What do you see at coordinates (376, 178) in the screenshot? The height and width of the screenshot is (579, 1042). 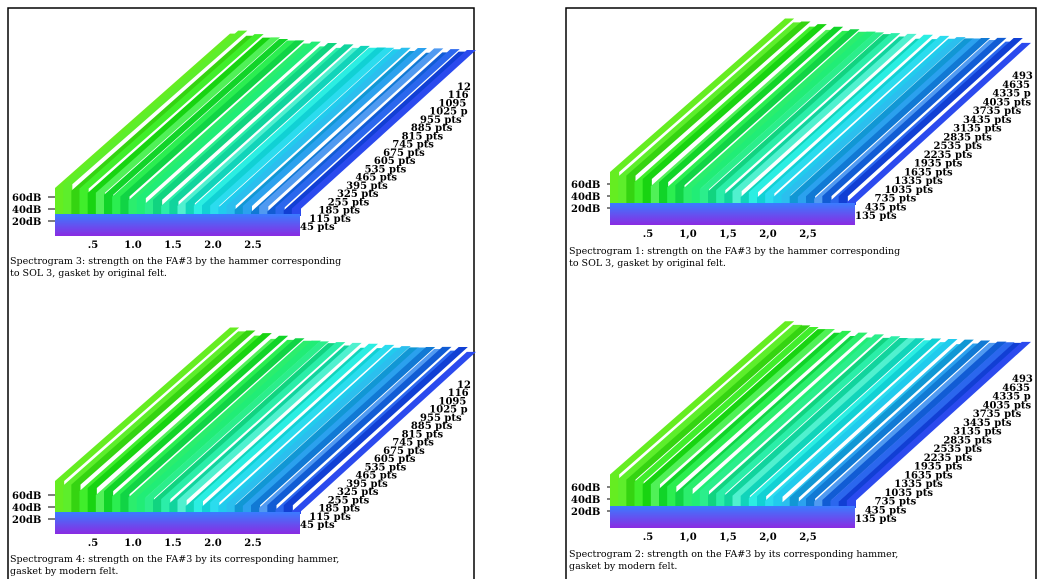 I see `depth-label: 465 pts` at bounding box center [376, 178].